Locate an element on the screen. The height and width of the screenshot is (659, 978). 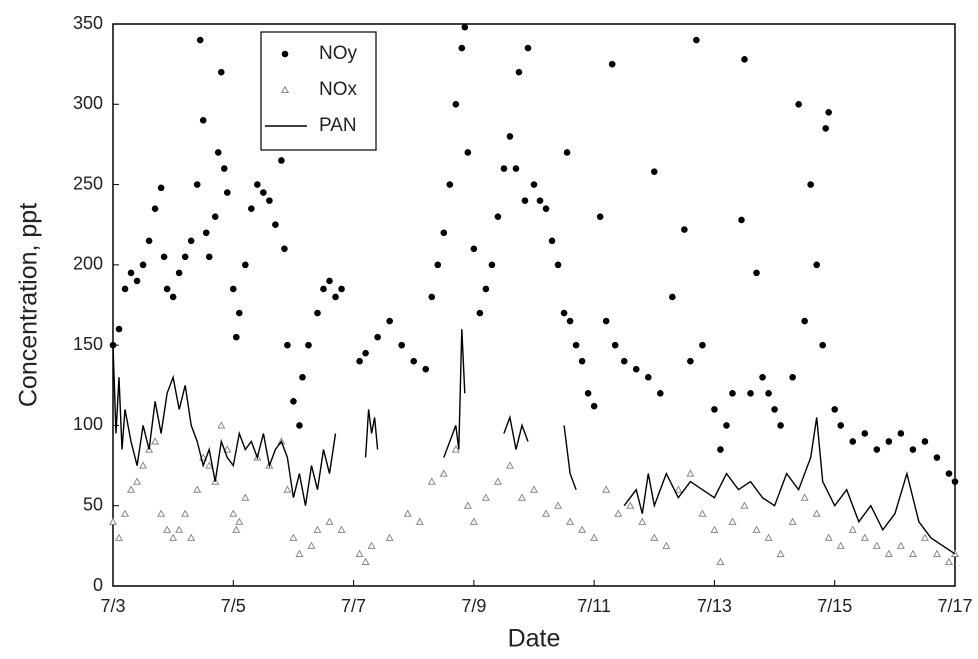
y-tick-label: 100 is located at coordinates (88, 424).